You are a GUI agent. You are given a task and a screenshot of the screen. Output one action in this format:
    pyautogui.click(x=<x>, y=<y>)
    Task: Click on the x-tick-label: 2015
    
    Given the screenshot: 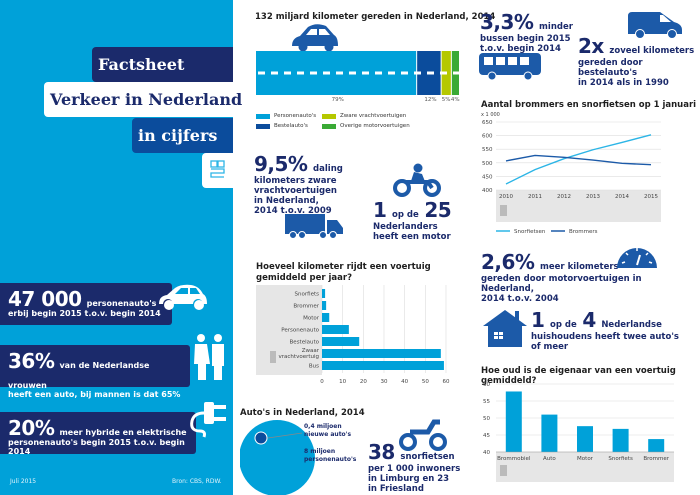 What is the action you would take?
    pyautogui.click(x=651, y=197)
    